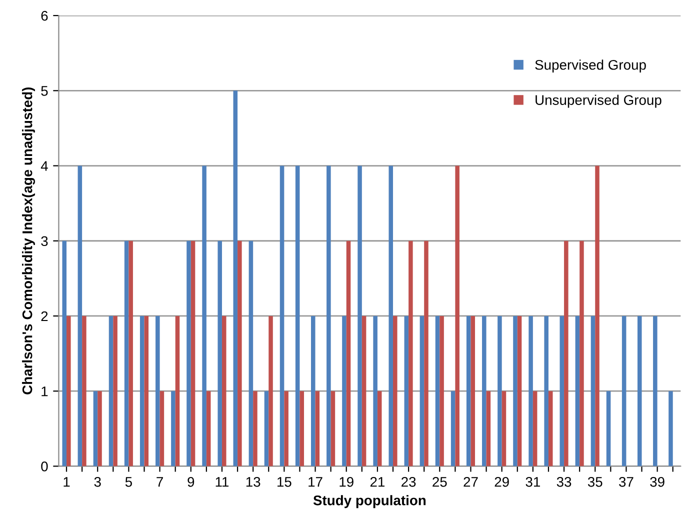  I want to click on x-tick-label: 11, so click(222, 482).